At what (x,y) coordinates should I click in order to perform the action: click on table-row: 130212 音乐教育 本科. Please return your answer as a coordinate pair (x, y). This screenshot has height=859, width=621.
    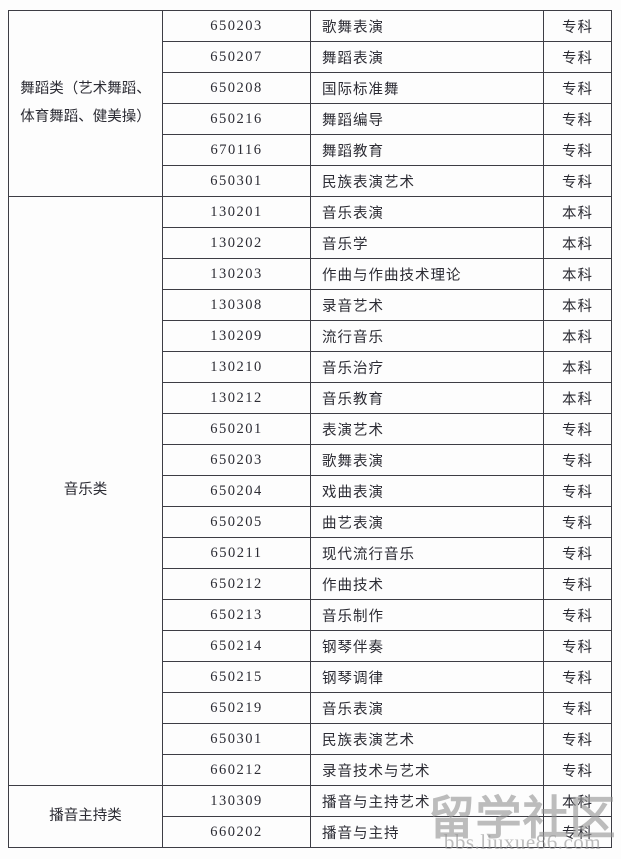
    Looking at the image, I should click on (310, 398).